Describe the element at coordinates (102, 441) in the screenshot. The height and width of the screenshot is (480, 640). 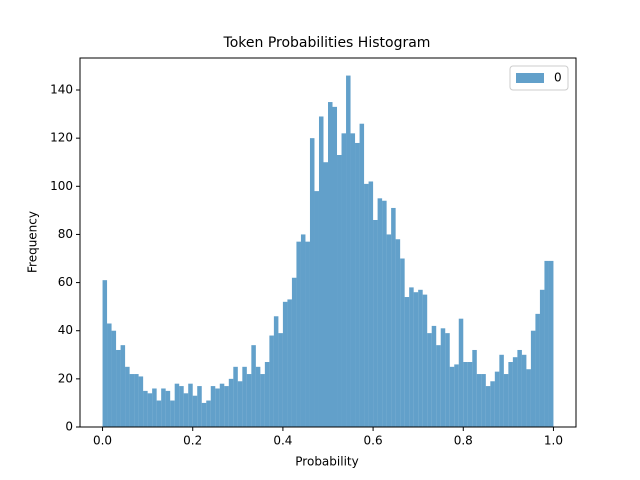
I see `x-tick-label: 0.0` at that location.